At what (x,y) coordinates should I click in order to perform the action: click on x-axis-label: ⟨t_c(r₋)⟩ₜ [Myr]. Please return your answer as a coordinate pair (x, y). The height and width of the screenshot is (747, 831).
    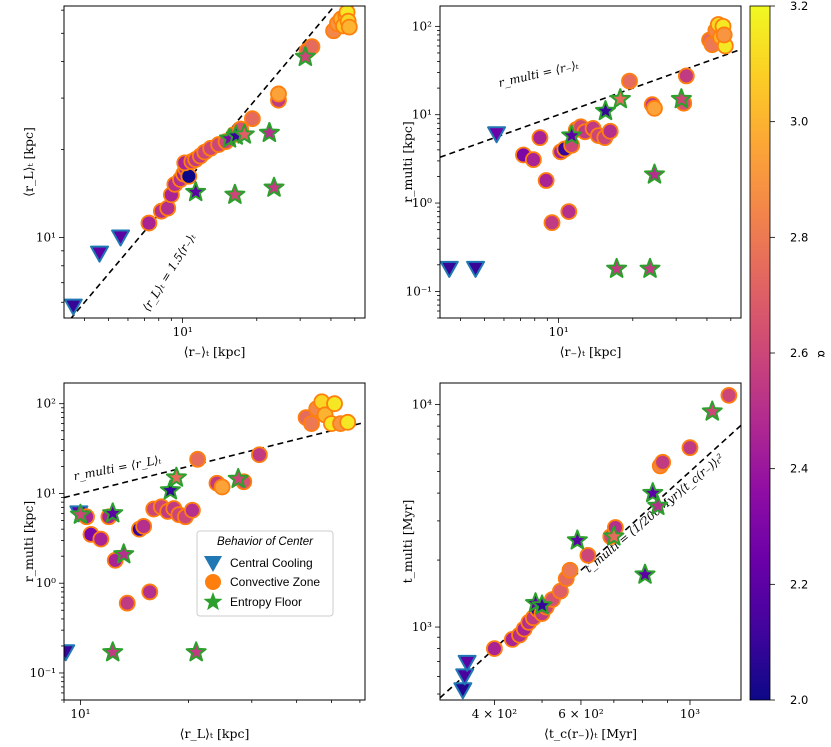
    Looking at the image, I should click on (590, 733).